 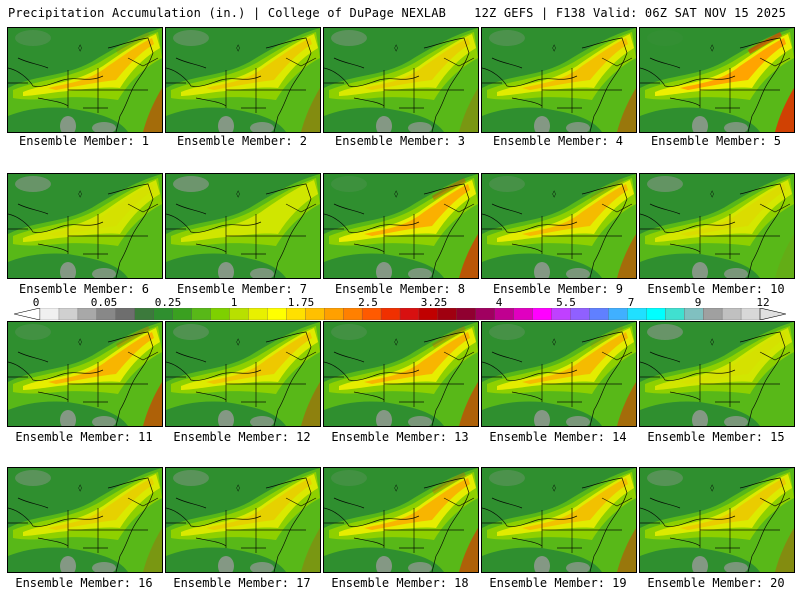 What do you see at coordinates (559, 226) in the screenshot?
I see `ensemble-map-9: ◊` at bounding box center [559, 226].